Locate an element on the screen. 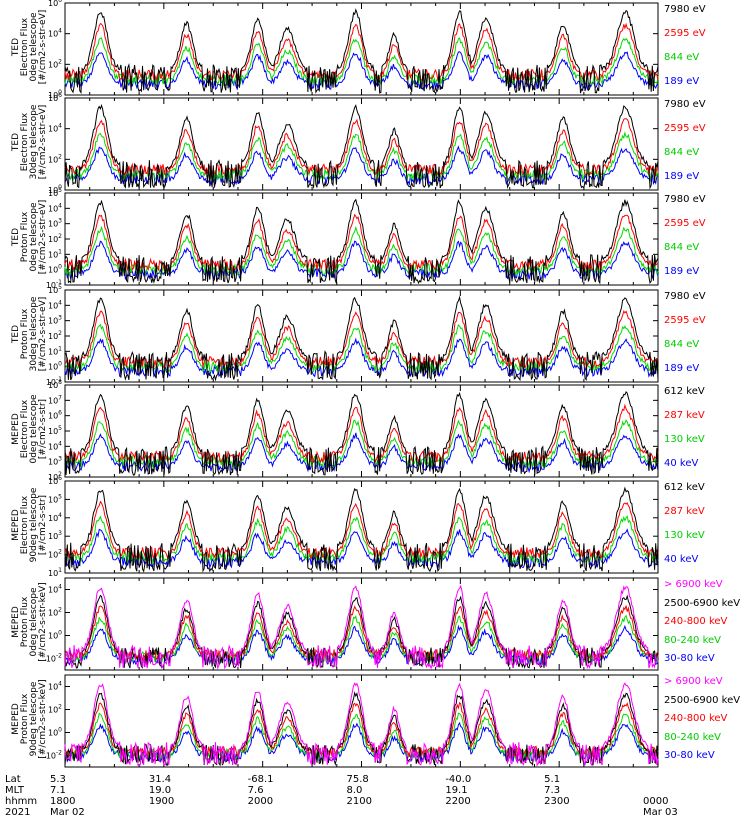 This screenshot has height=818, width=750. x-tick-lat: -40.0 is located at coordinates (458, 779).